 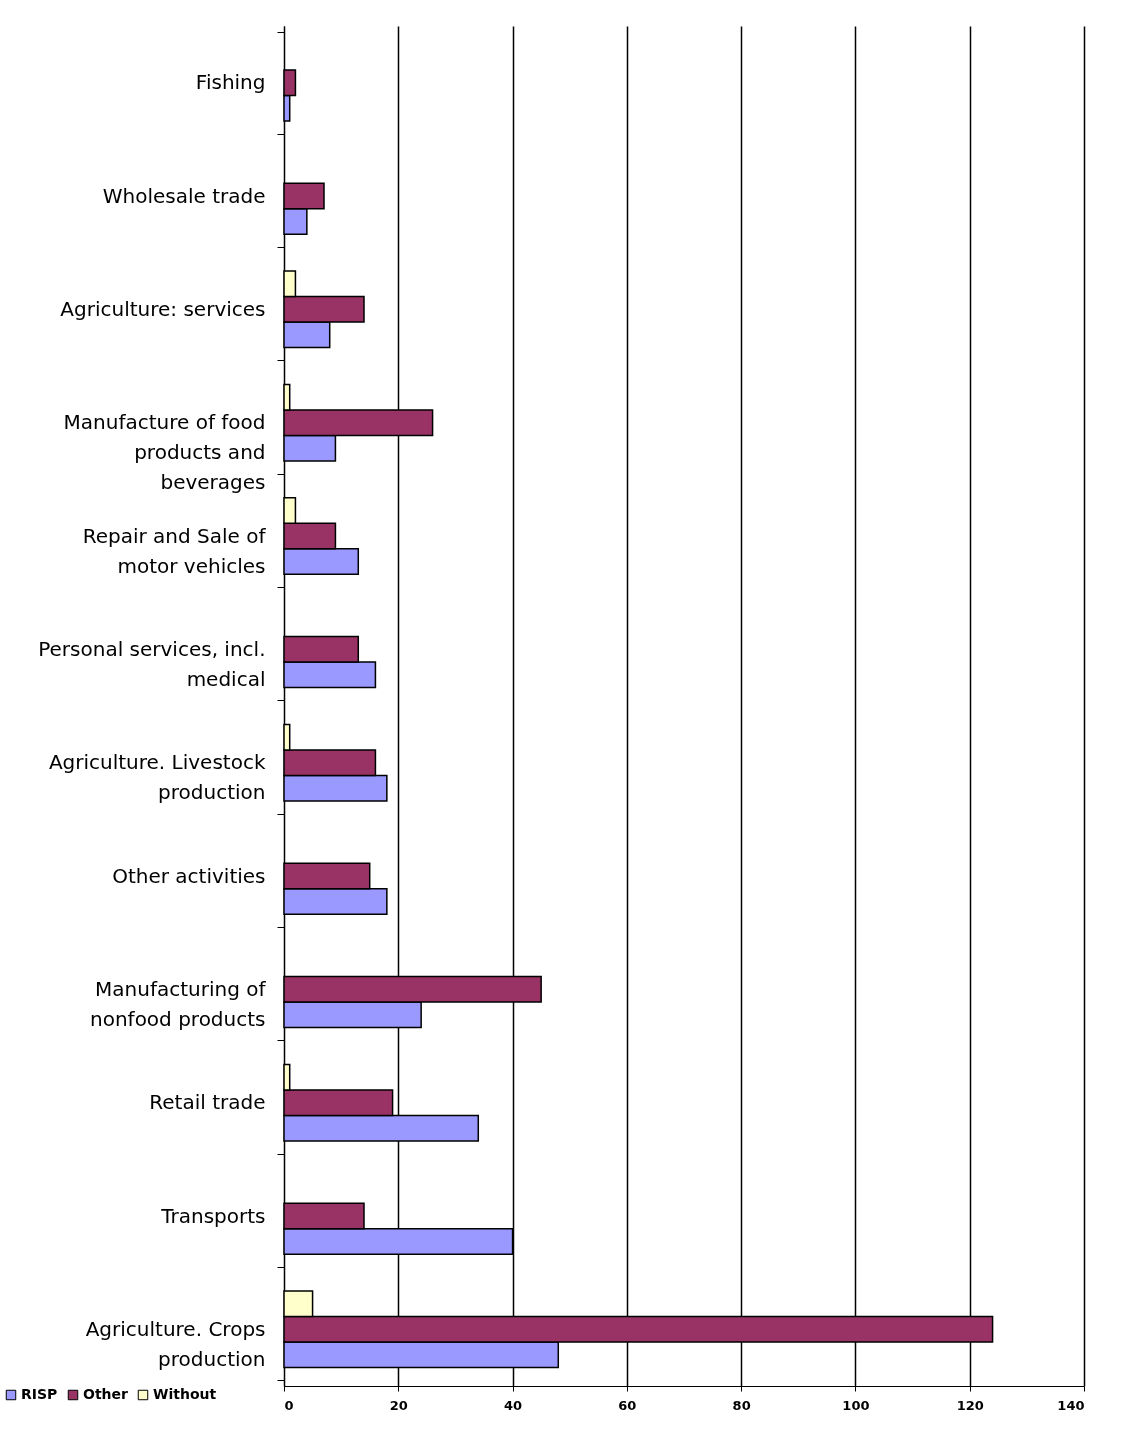 I want to click on y-tick-label: Personal services, incl. medical, so click(x=152, y=663).